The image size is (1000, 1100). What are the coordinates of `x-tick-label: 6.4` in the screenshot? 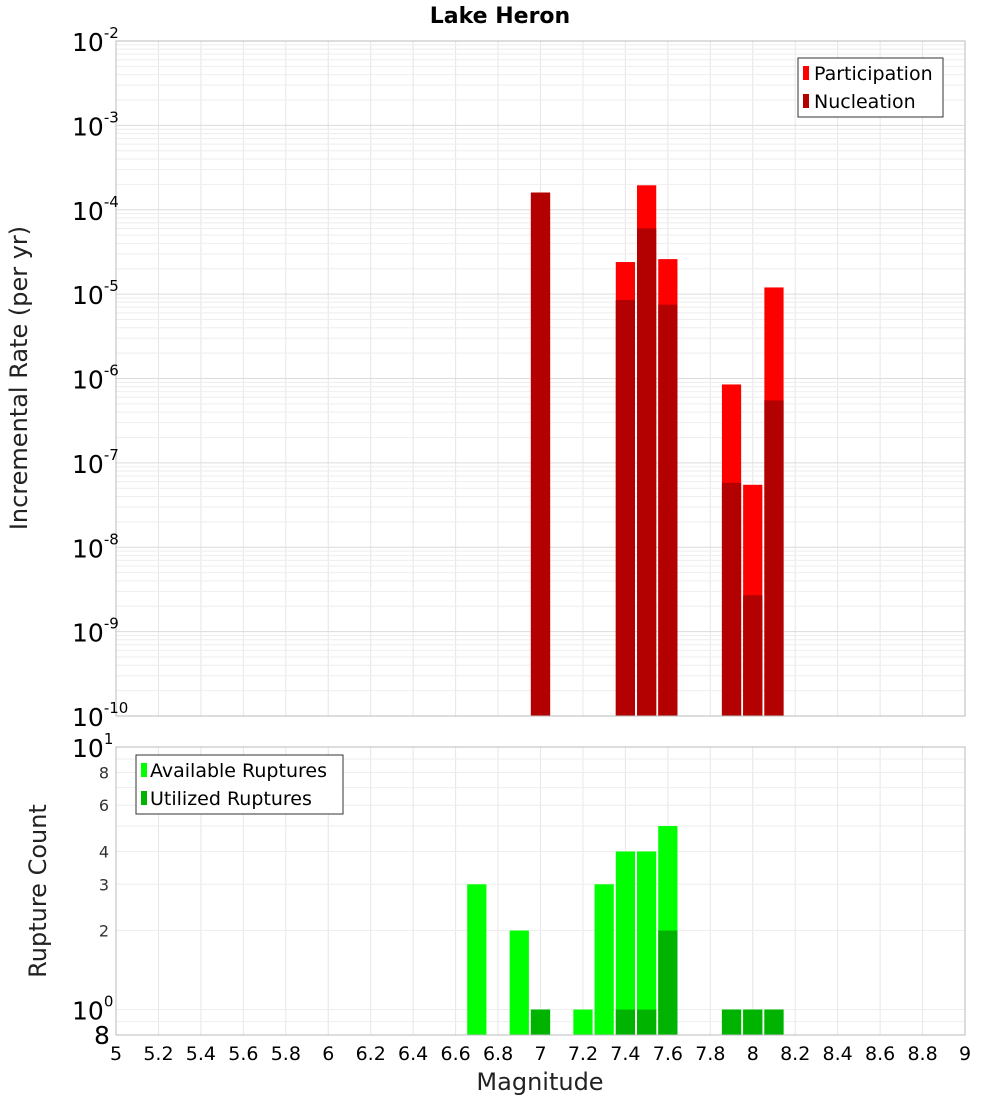 It's located at (413, 1054).